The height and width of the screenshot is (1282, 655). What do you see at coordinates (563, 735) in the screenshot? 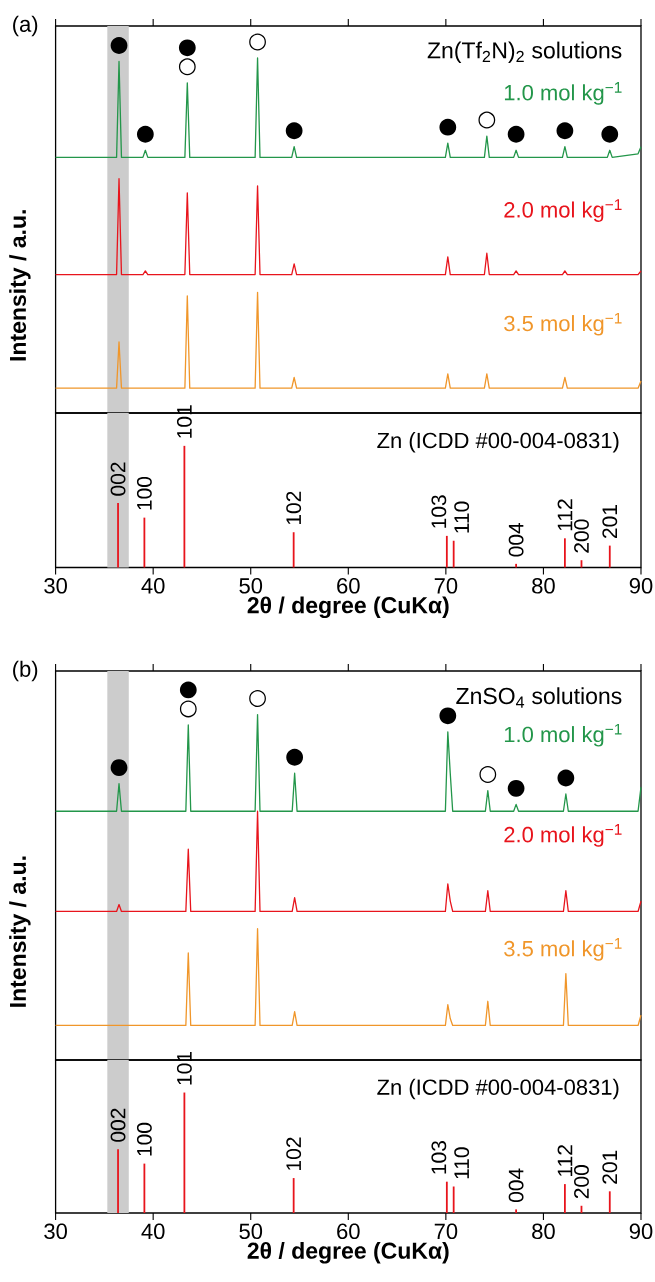
I see `text: 1.0 mol kg$^{−1}$` at bounding box center [563, 735].